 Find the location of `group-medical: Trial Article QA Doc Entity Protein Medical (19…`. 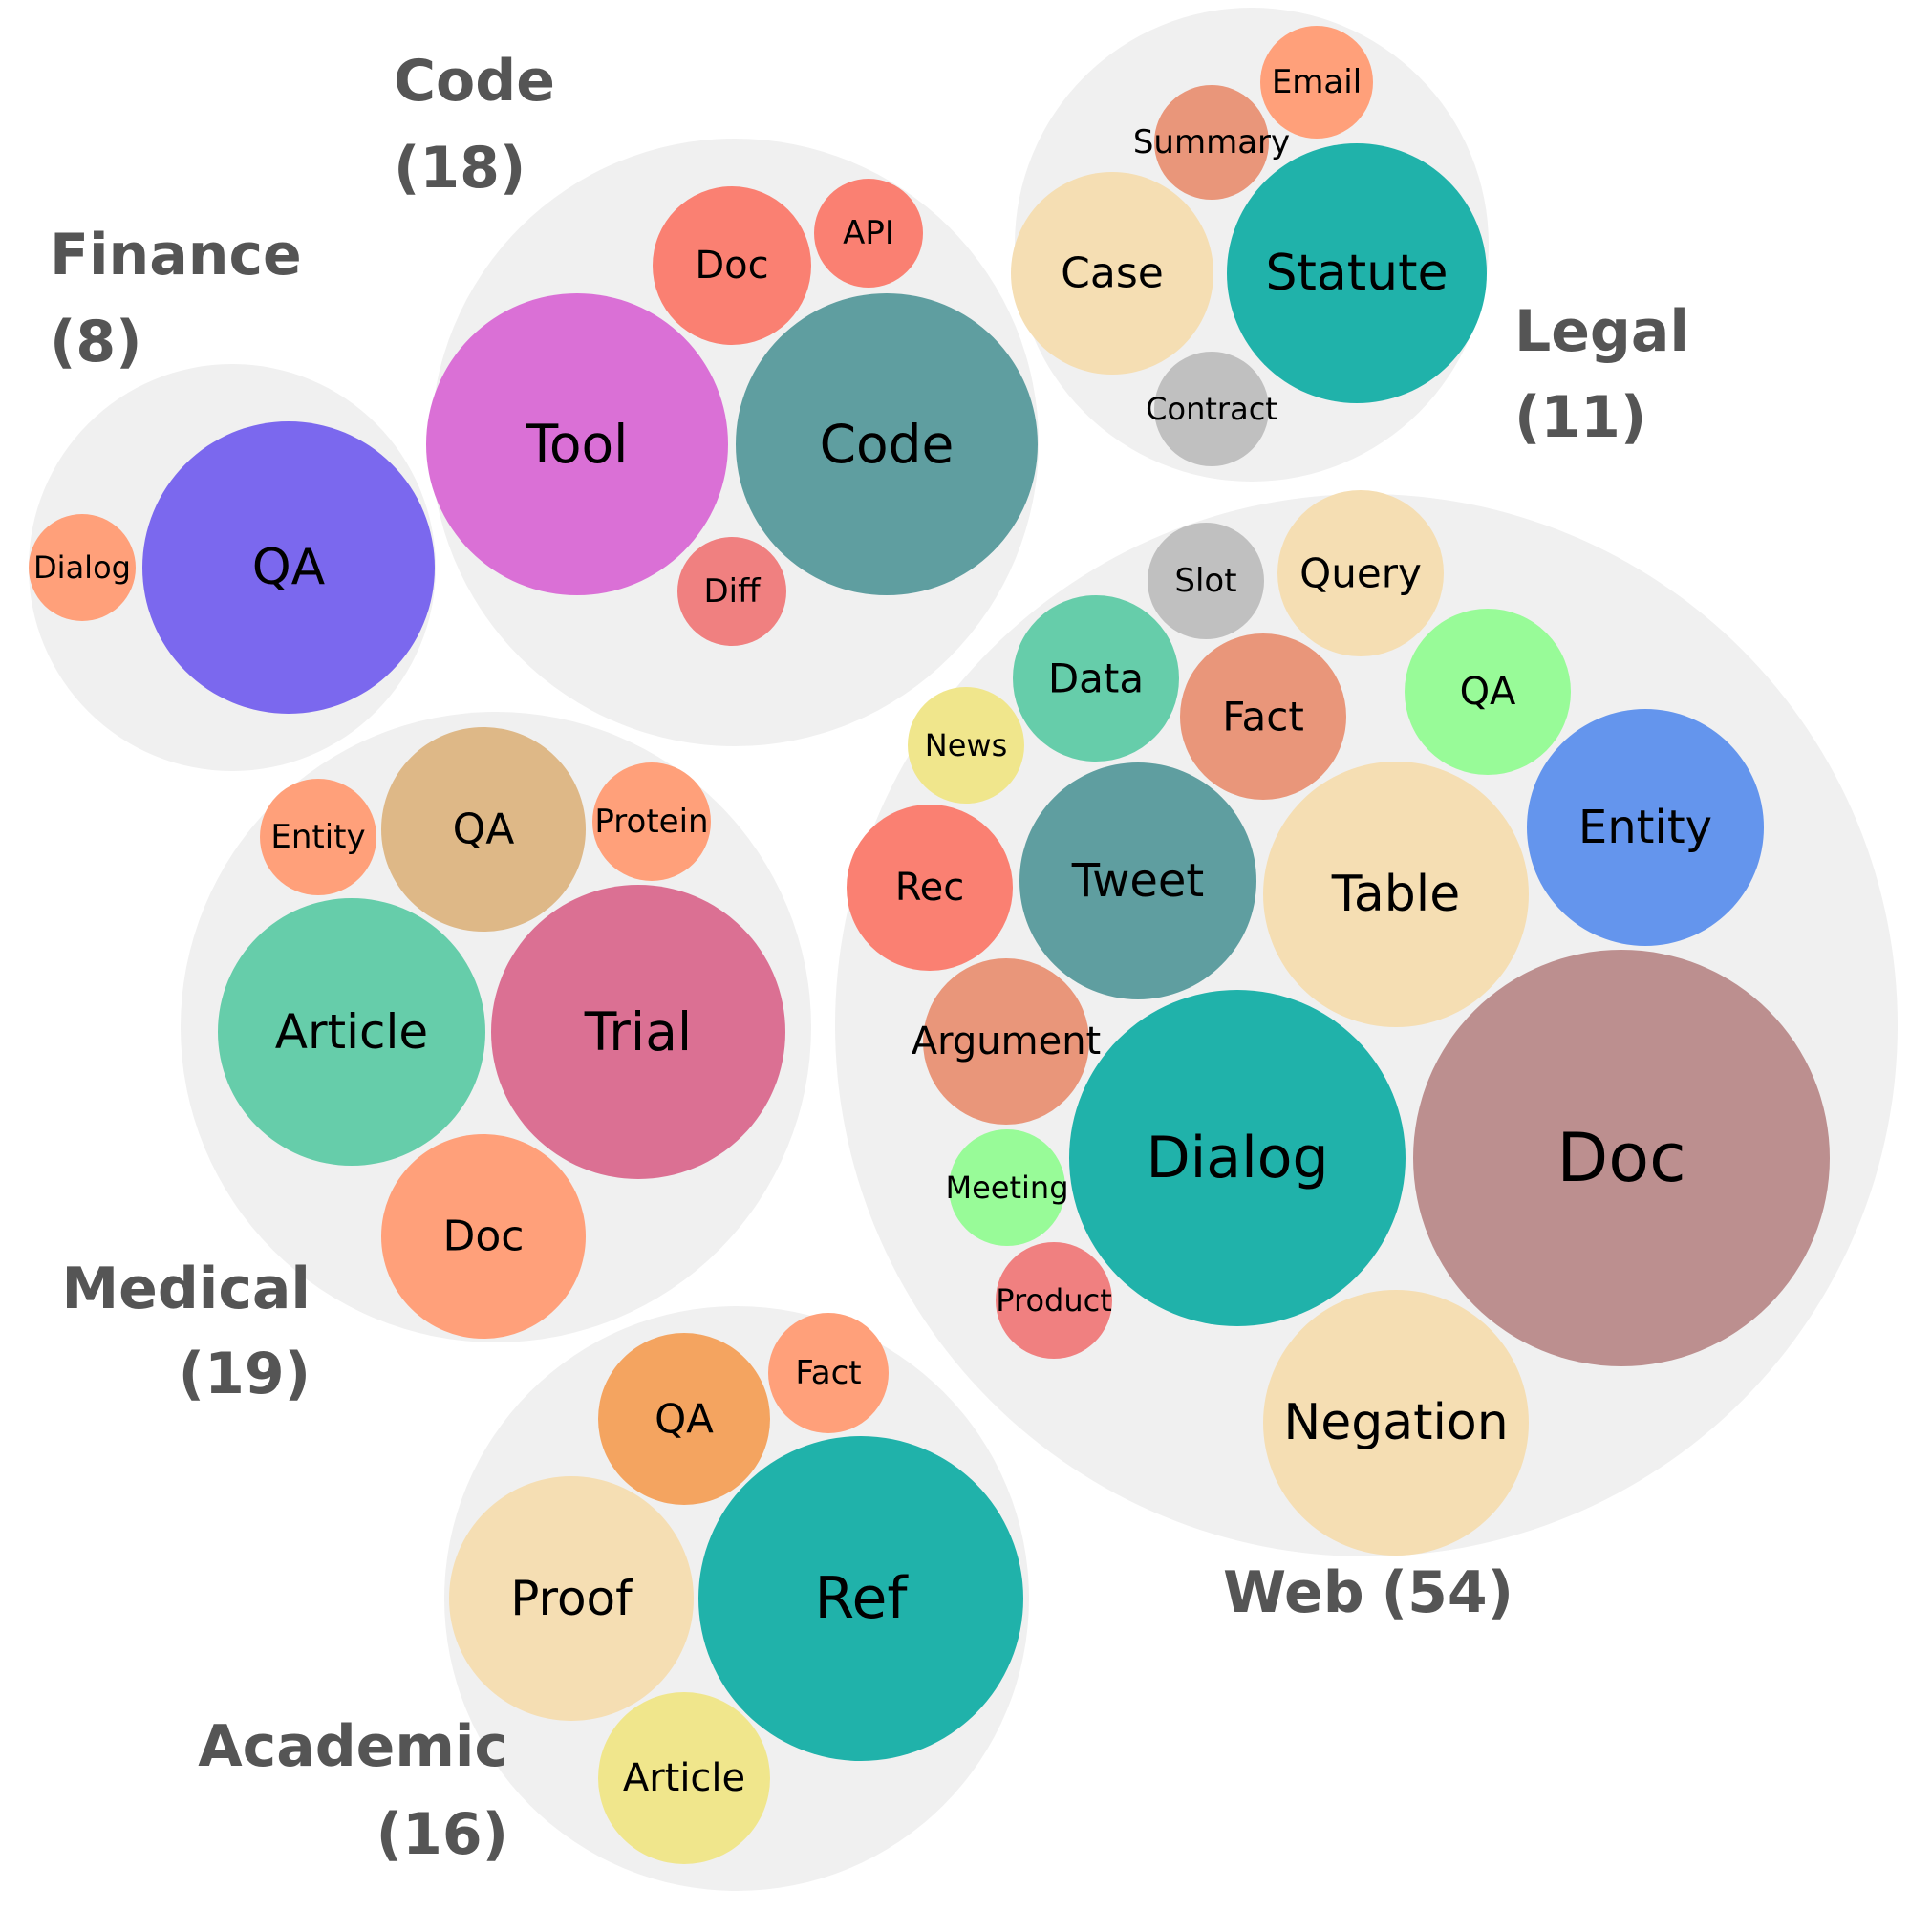

group-medical: Trial Article QA Doc Entity Protein Medical (19… is located at coordinates (436, 1059).